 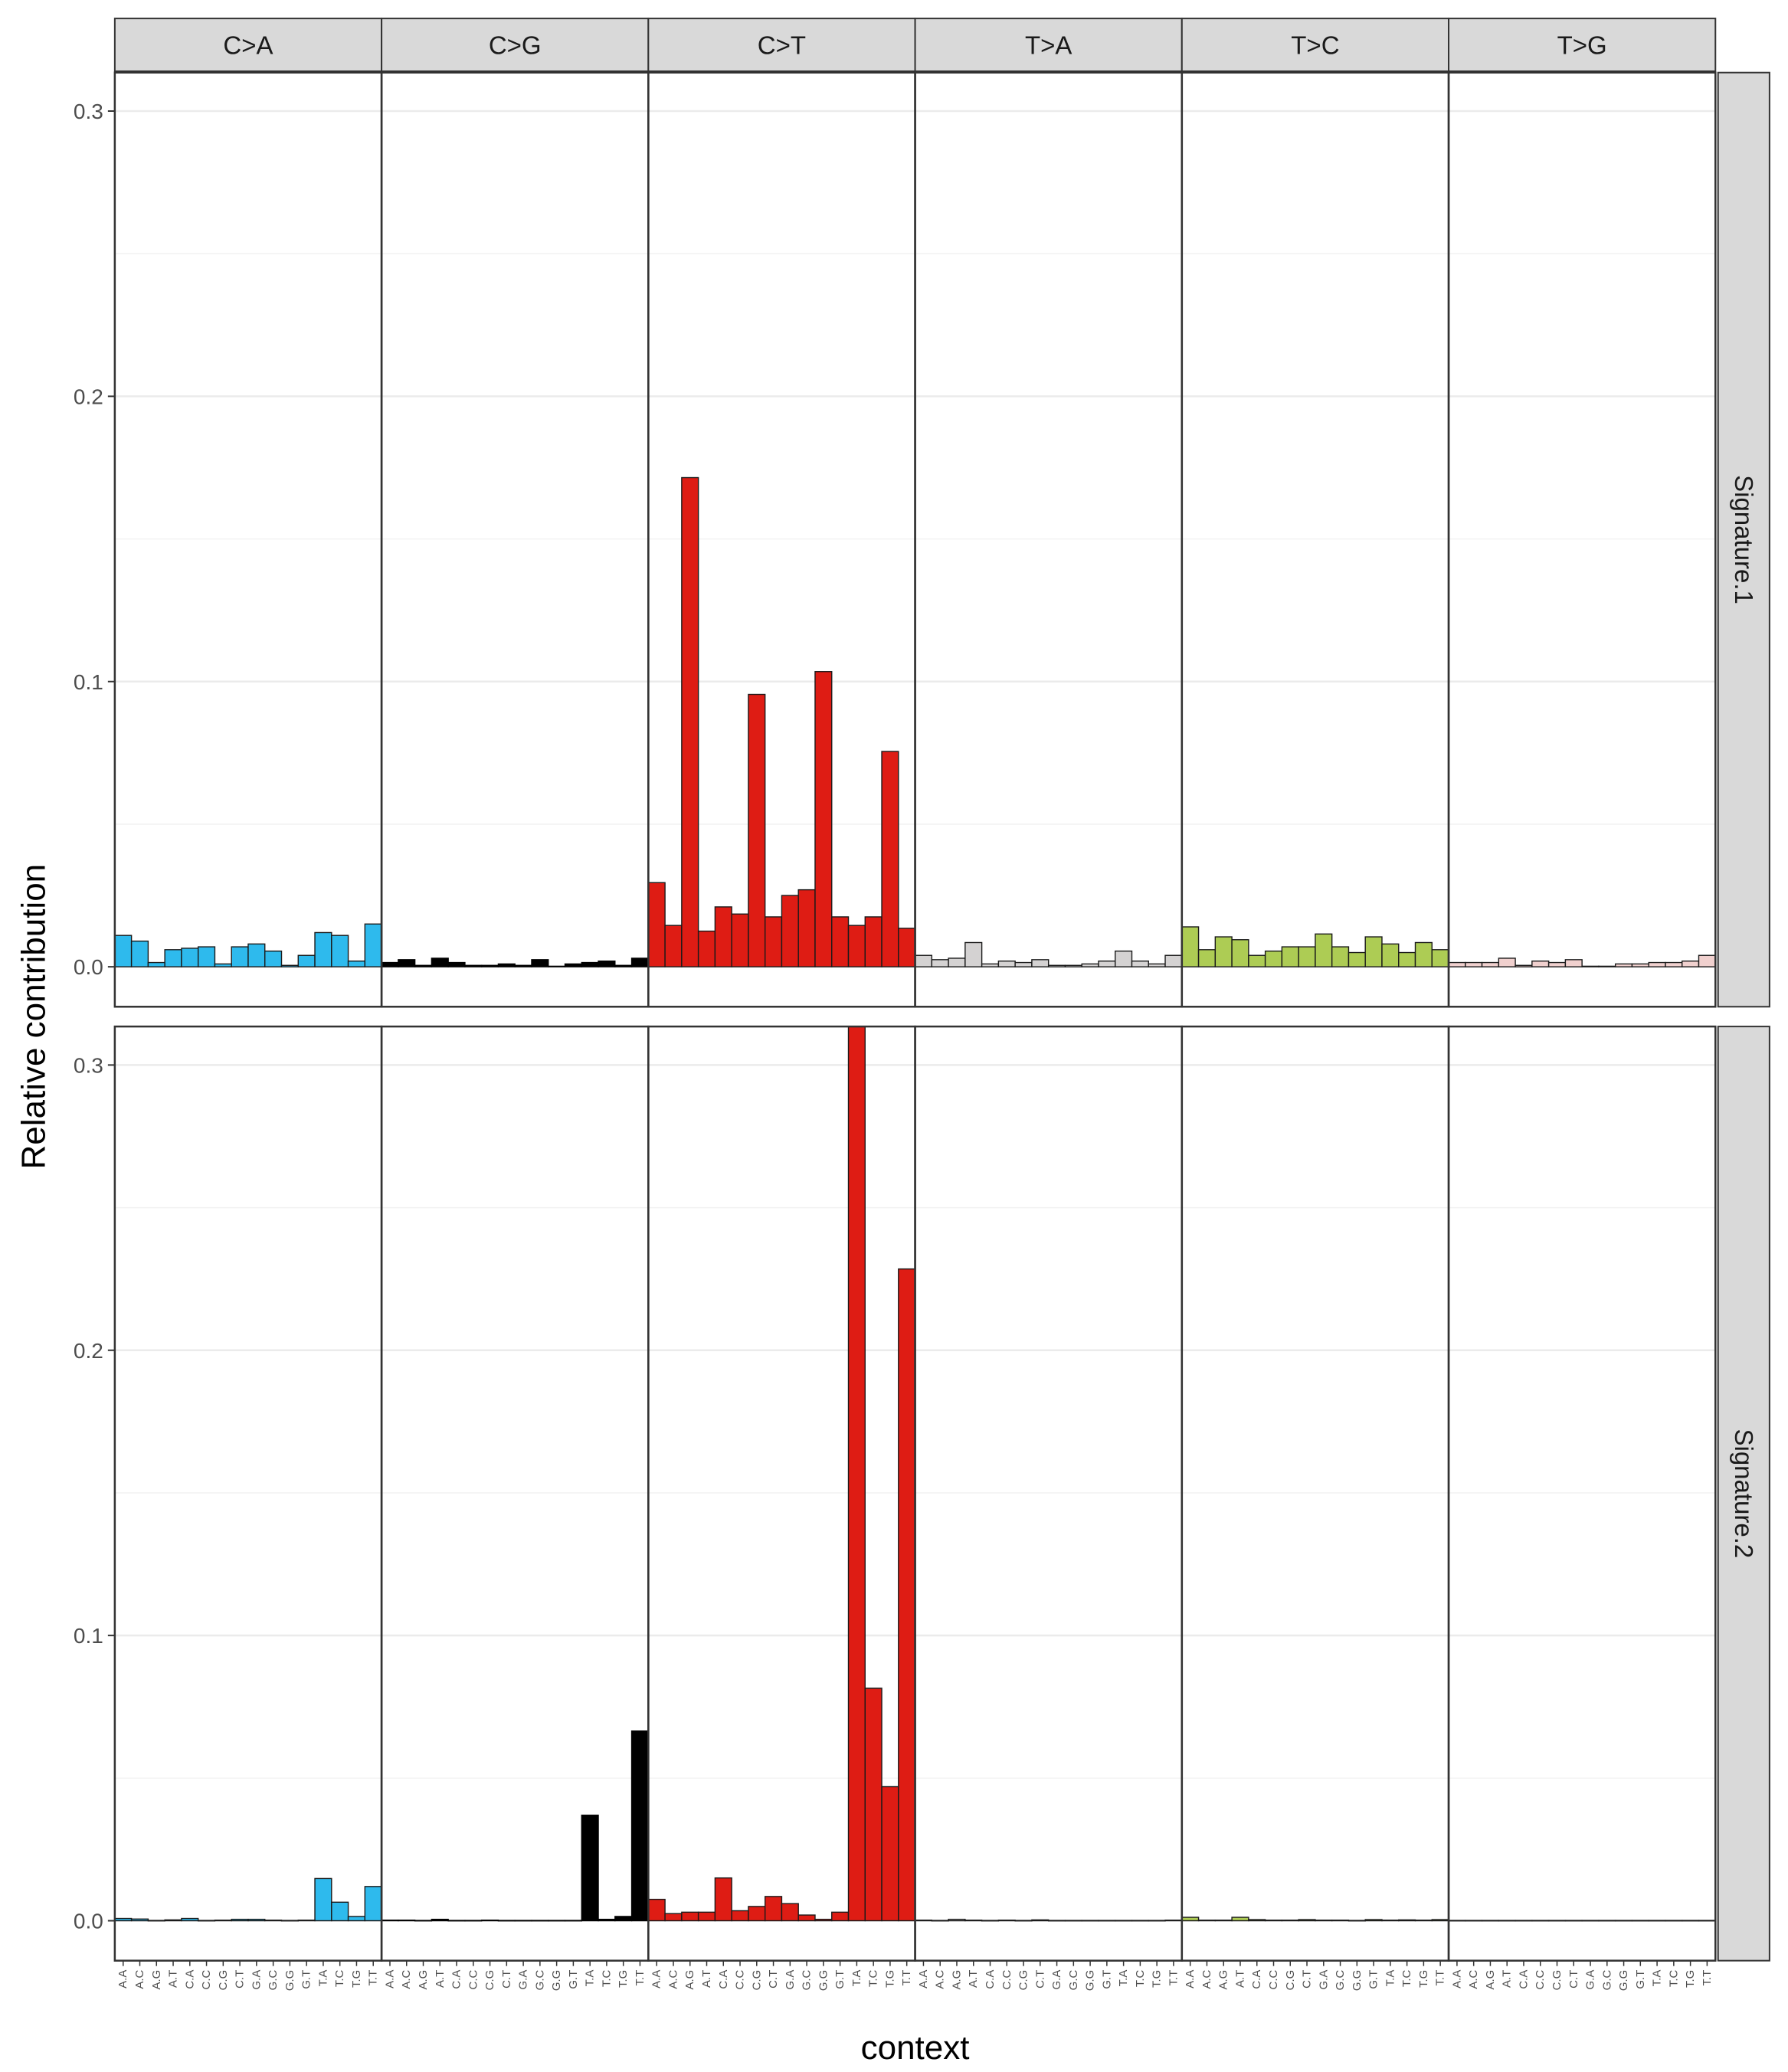 What do you see at coordinates (1524, 1921) in the screenshot?
I see `bar-signature-2-t-to-g-c-a` at bounding box center [1524, 1921].